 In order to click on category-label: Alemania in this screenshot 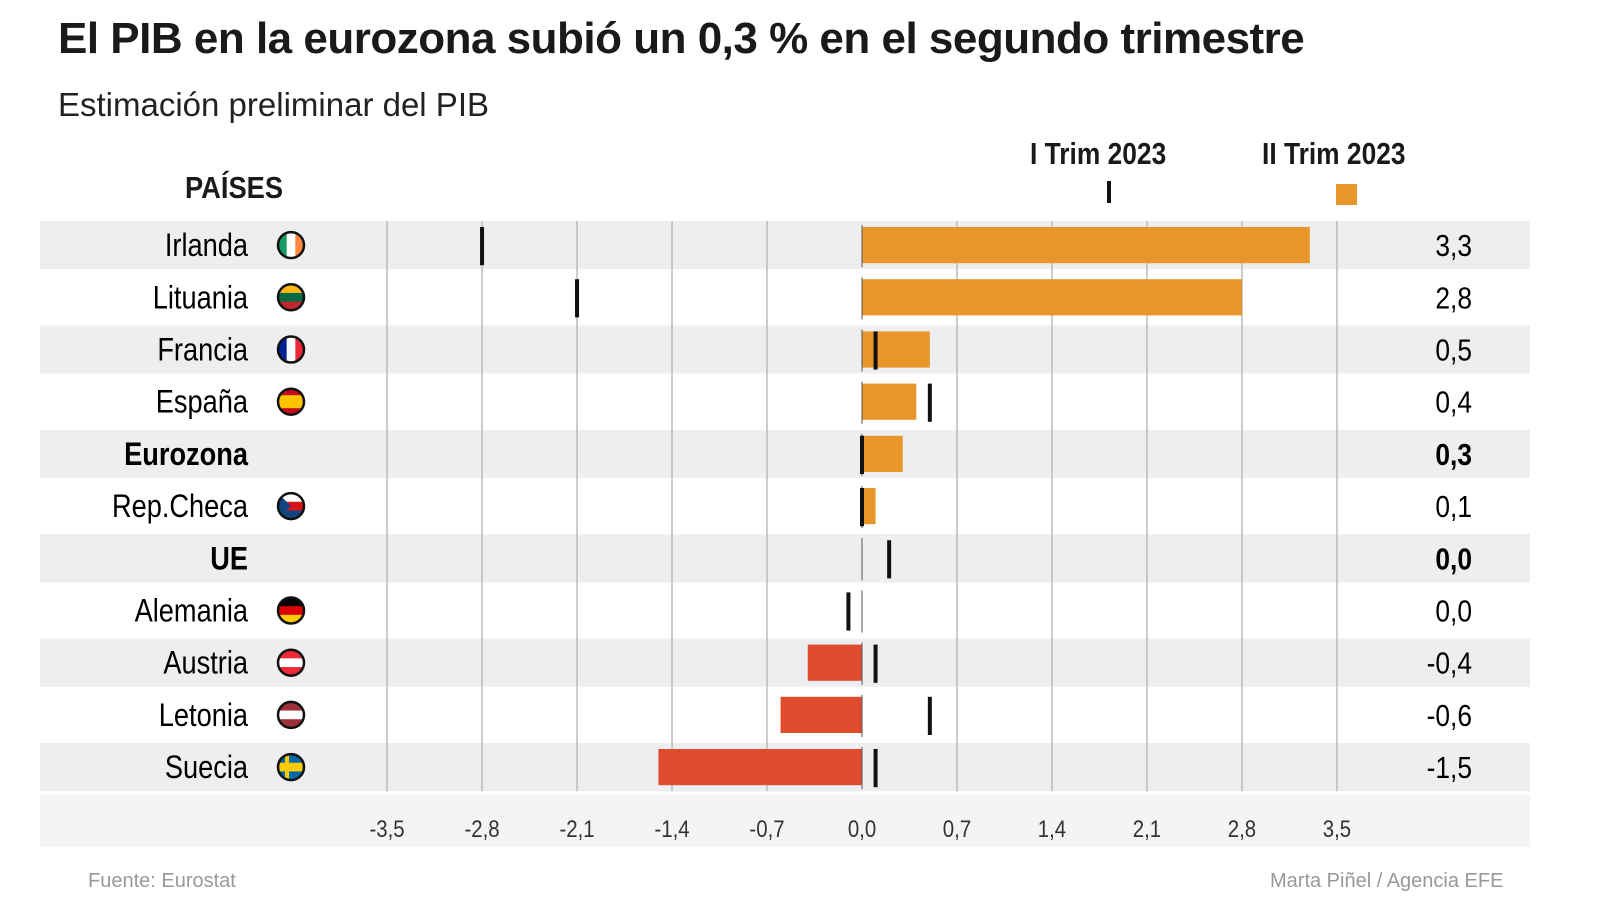, I will do `click(192, 611)`.